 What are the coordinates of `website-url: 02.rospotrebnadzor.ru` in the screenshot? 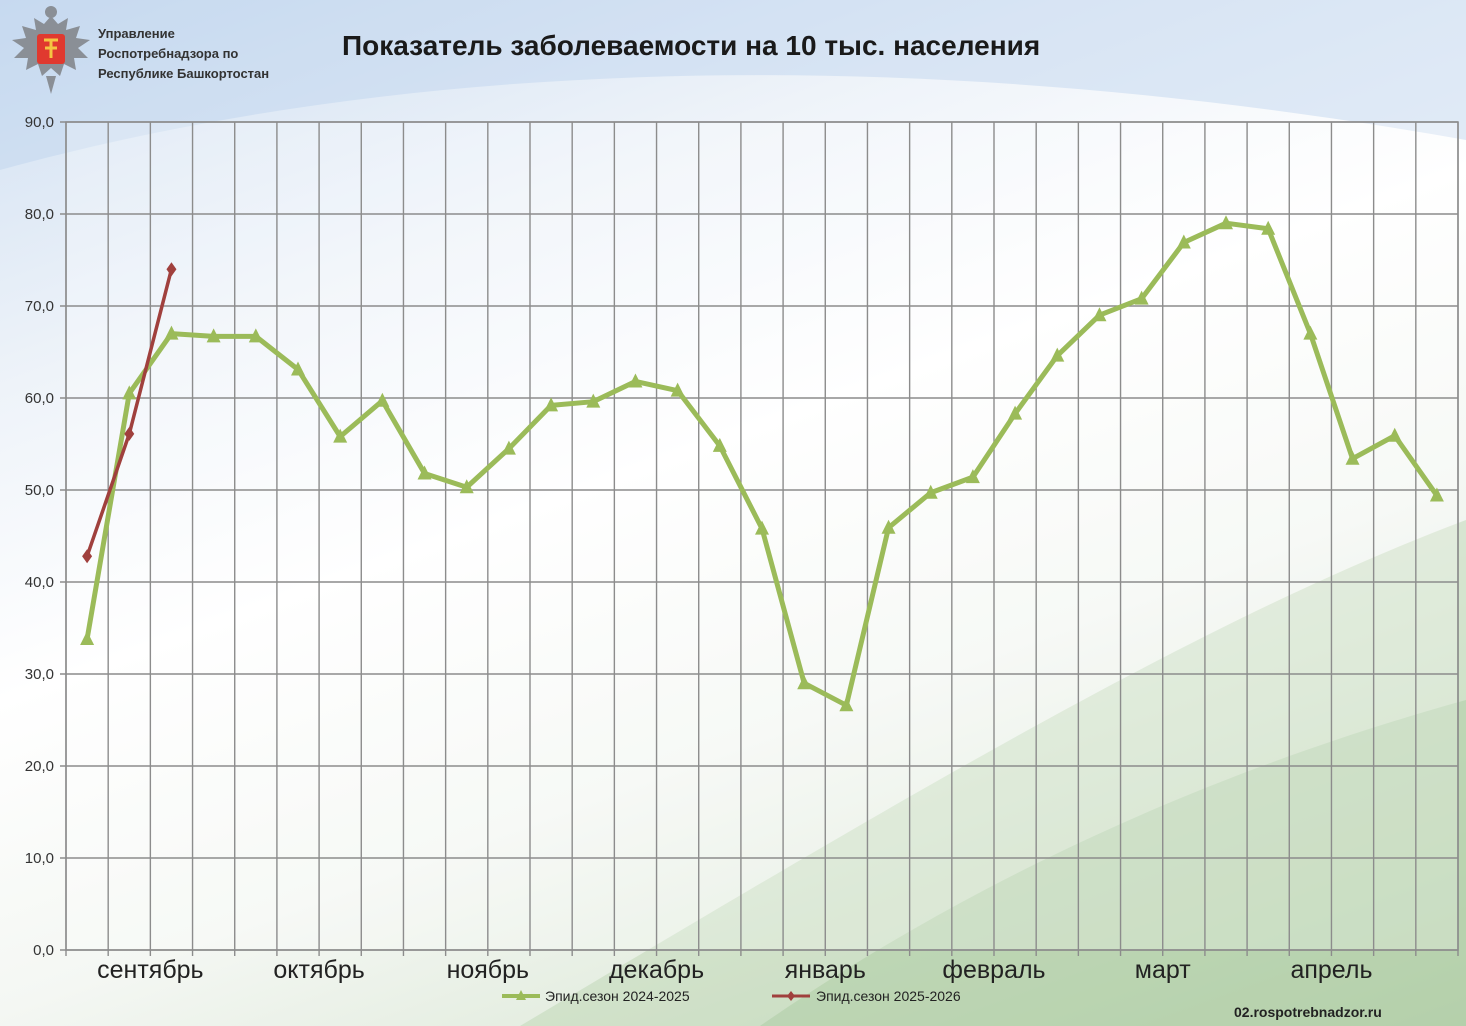 It's located at (1308, 1012).